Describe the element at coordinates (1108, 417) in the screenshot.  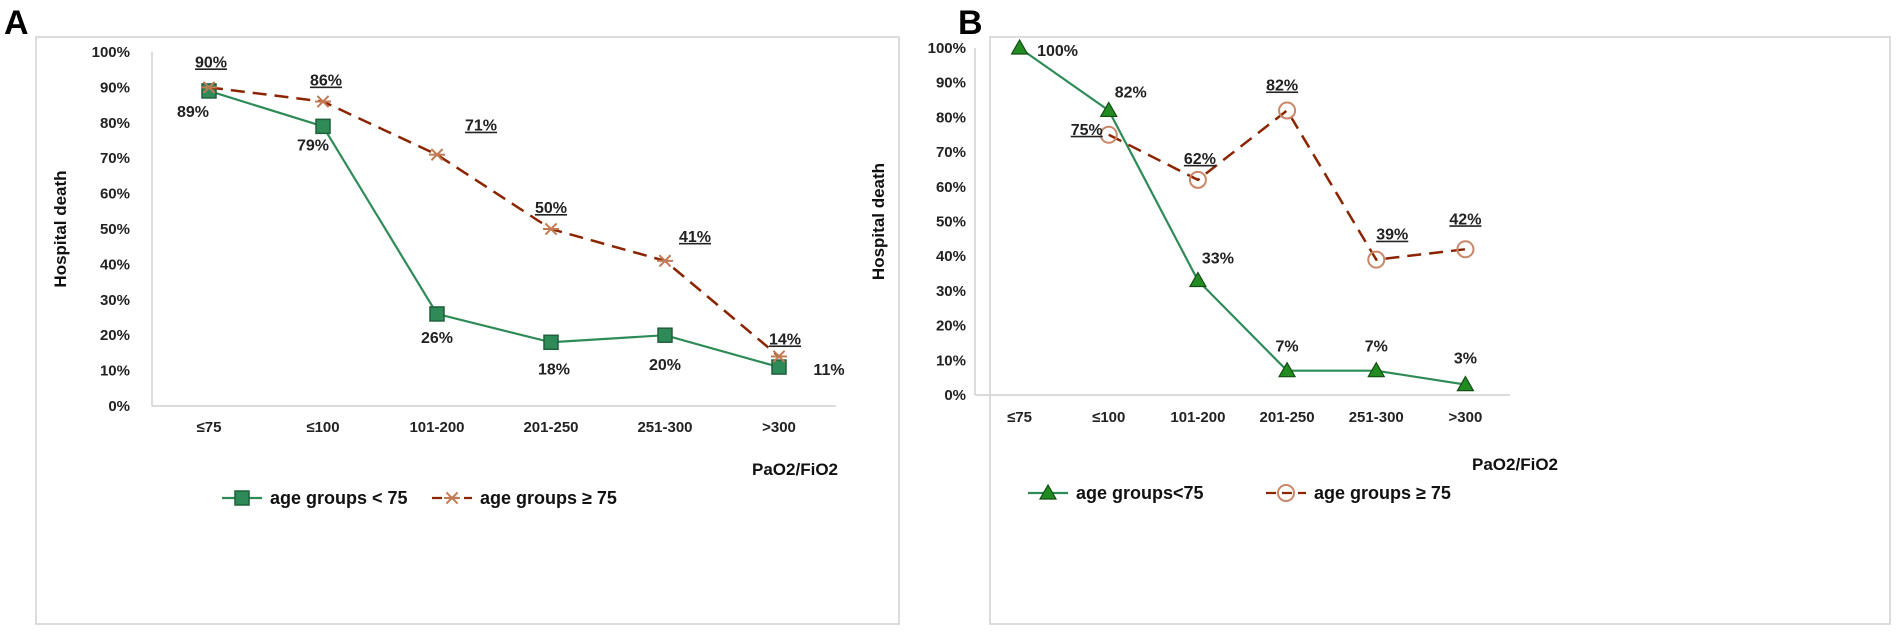
I see `panel-b-x-tick-label: ≤100` at that location.